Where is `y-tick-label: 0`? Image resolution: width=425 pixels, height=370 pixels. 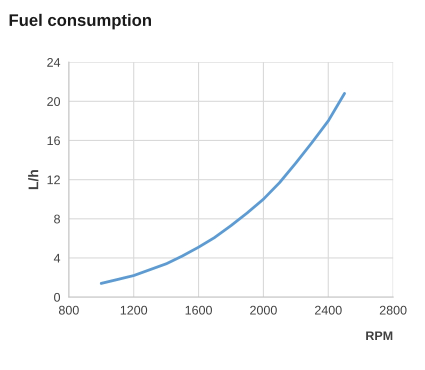
y-tick-label: 0 is located at coordinates (57, 297).